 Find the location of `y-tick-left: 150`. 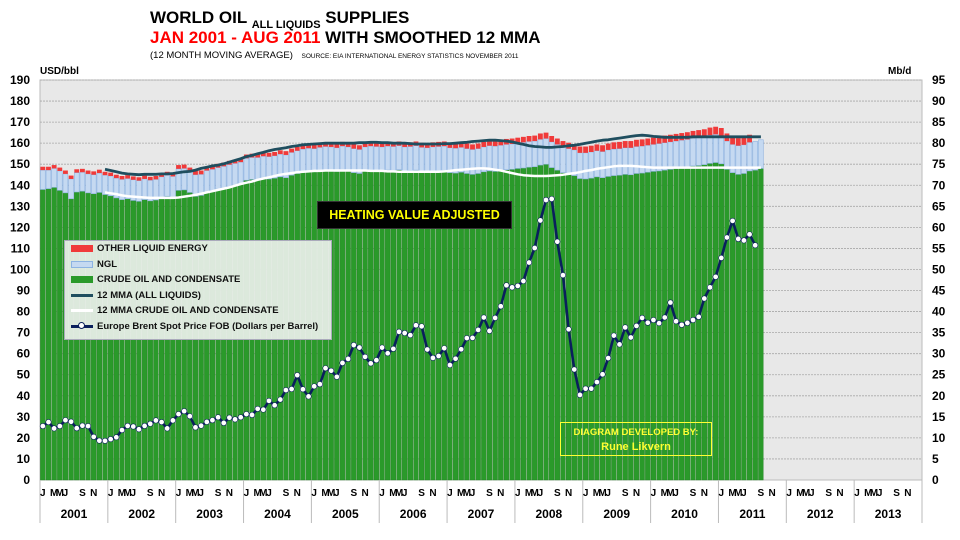

y-tick-left: 150 is located at coordinates (20, 164).